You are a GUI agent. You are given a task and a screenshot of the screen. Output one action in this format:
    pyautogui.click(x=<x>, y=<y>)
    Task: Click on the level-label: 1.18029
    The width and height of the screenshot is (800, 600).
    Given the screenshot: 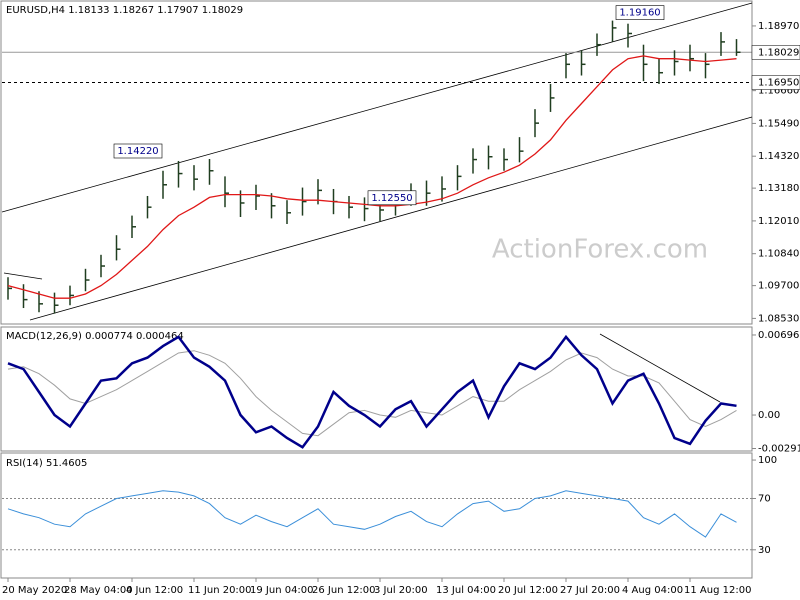 What is the action you would take?
    pyautogui.click(x=778, y=52)
    